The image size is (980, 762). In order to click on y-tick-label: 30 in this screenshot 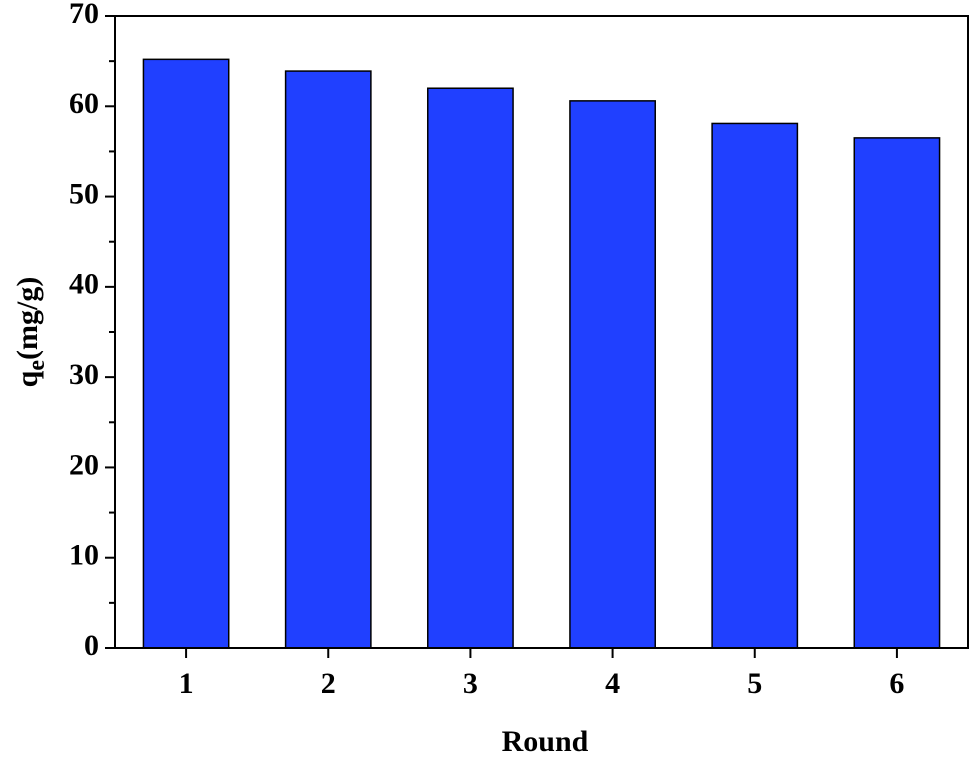, I will do `click(84, 374)`.